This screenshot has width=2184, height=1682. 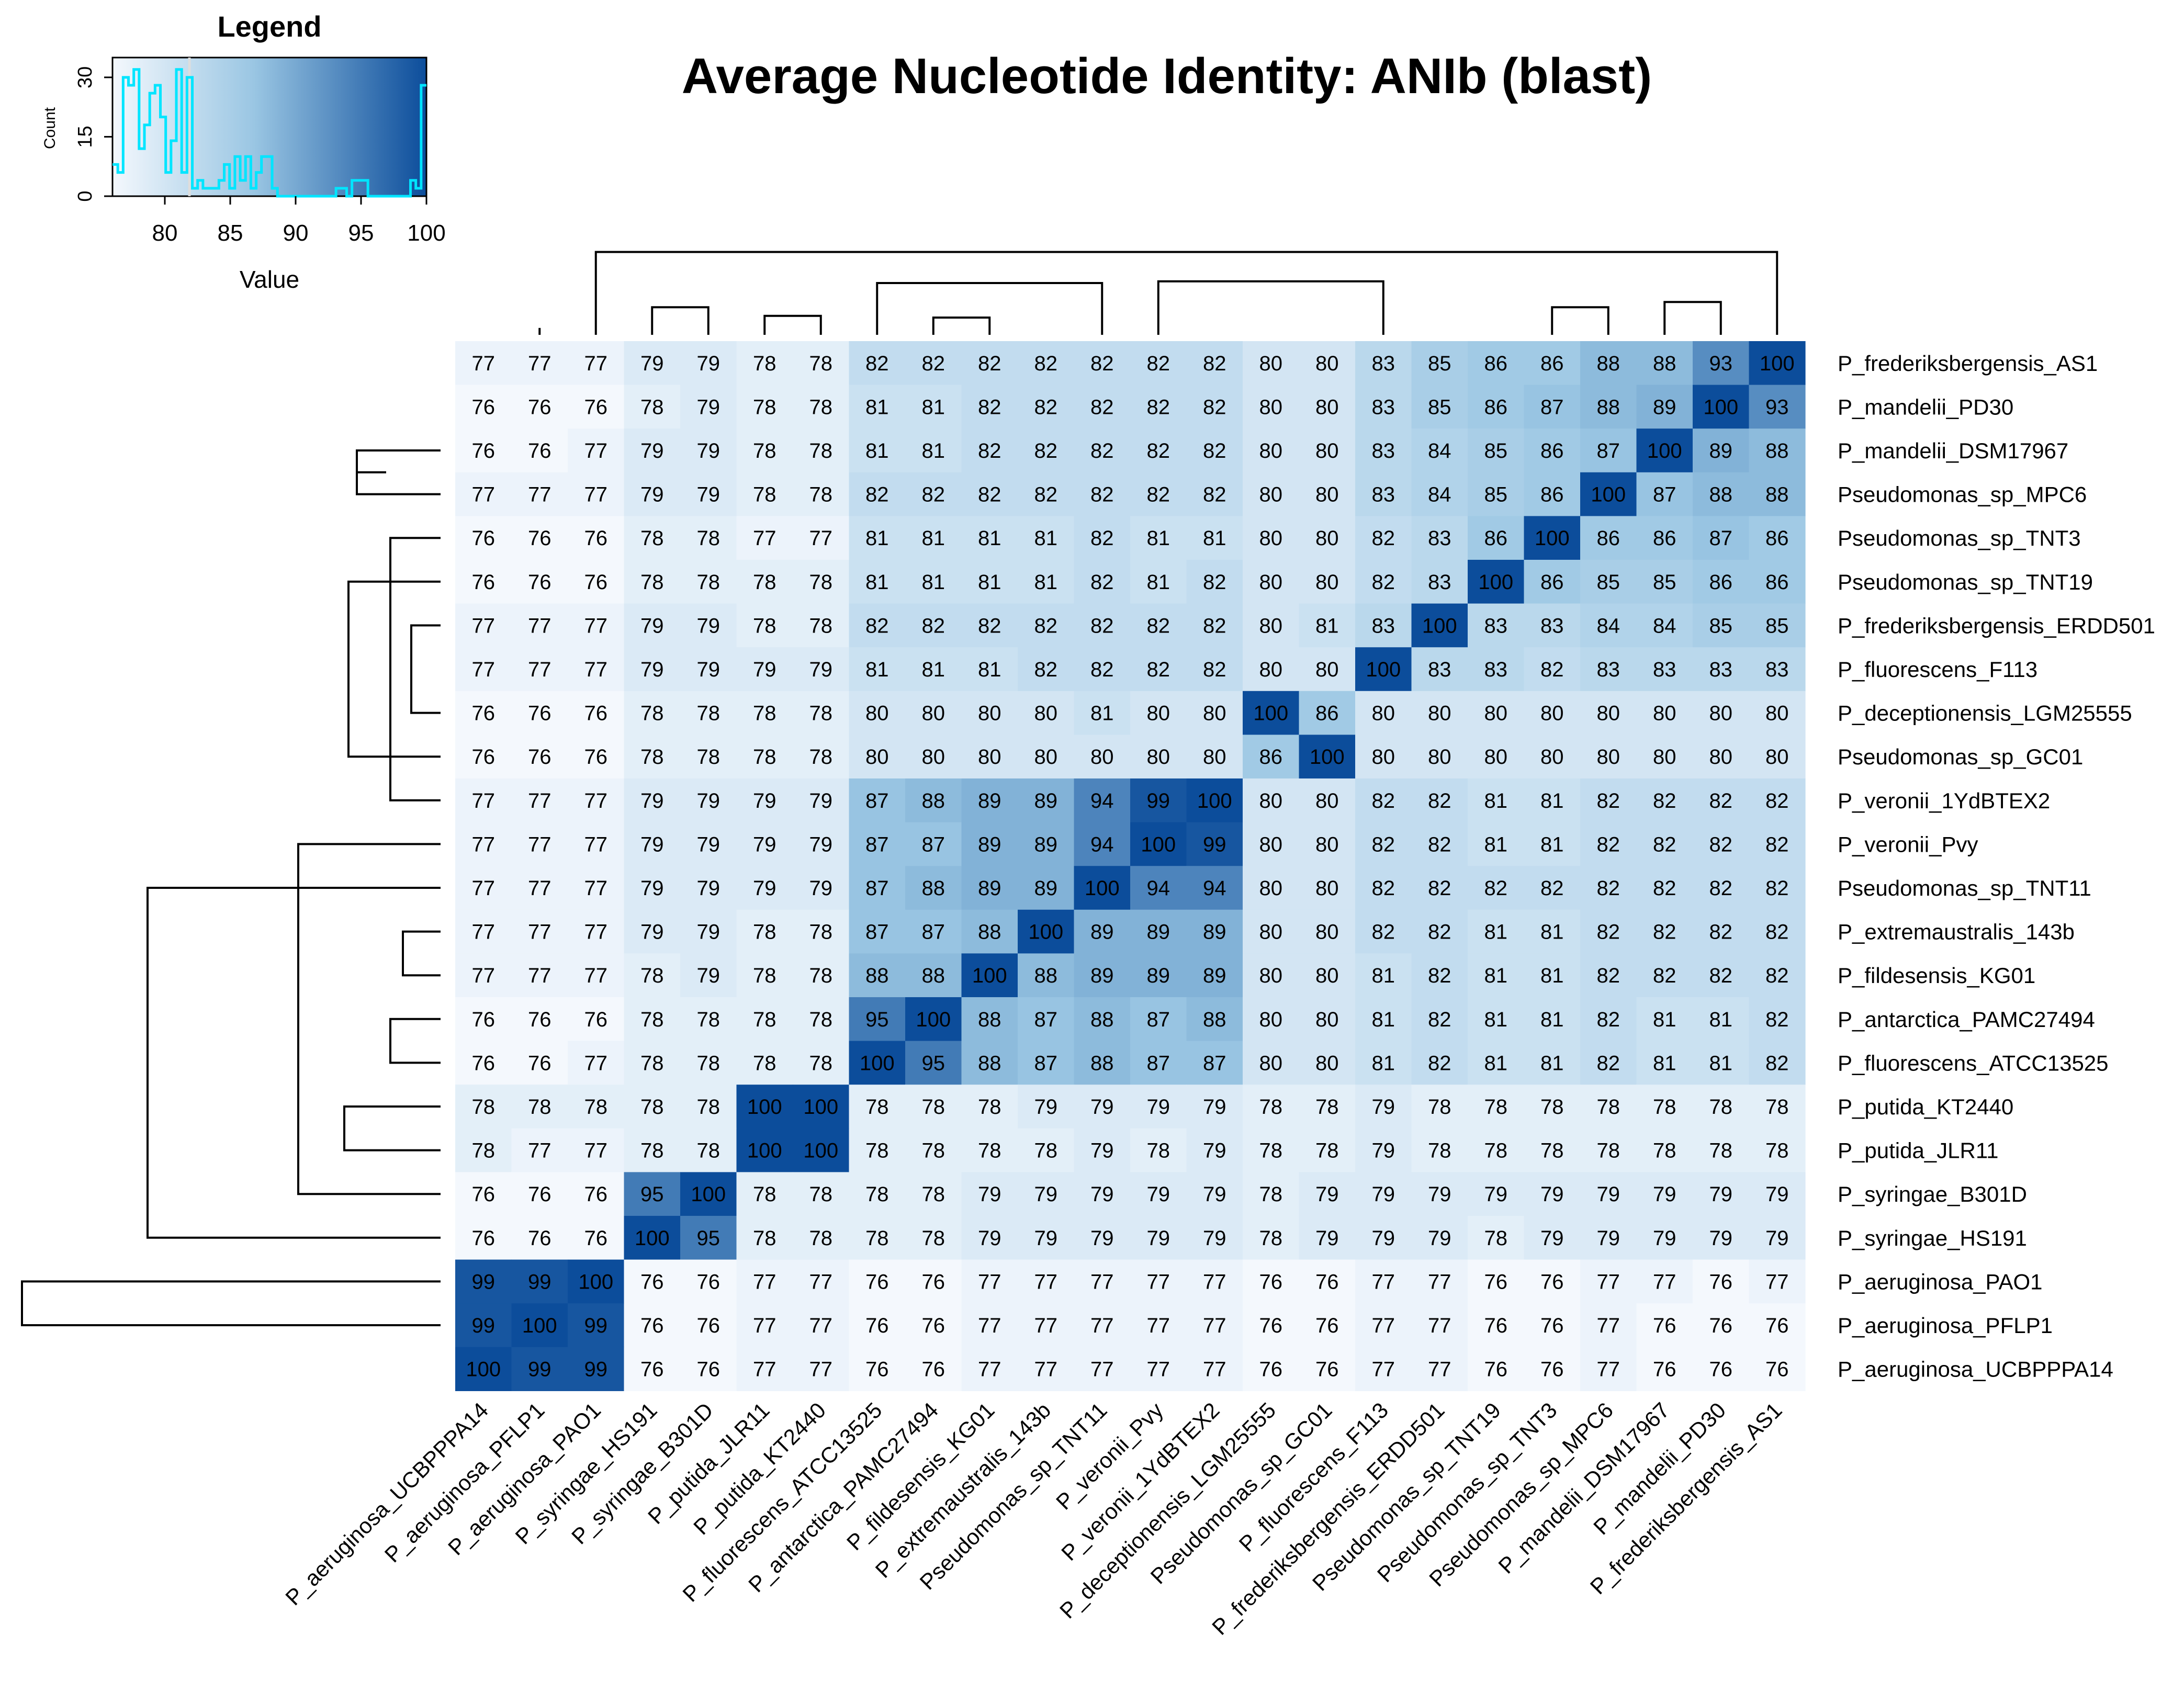 I want to click on legend-y-label: Count, so click(x=50, y=128).